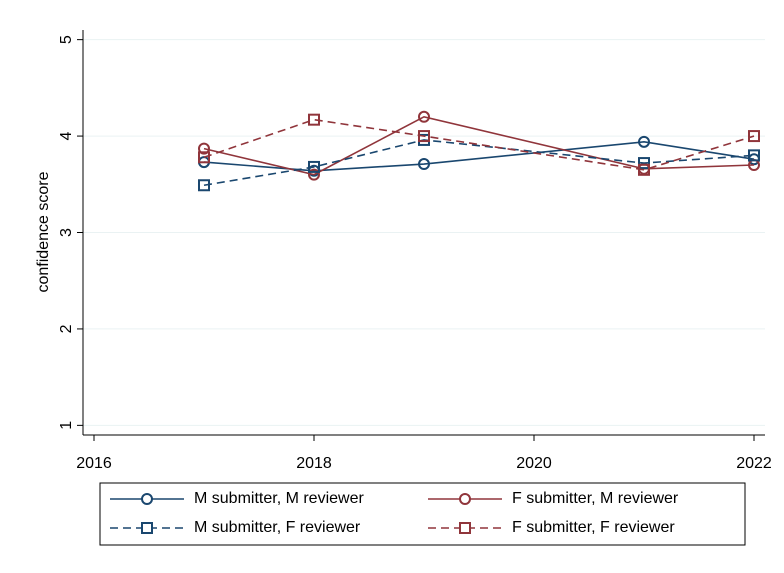  I want to click on y-tick-label: 2, so click(66, 328).